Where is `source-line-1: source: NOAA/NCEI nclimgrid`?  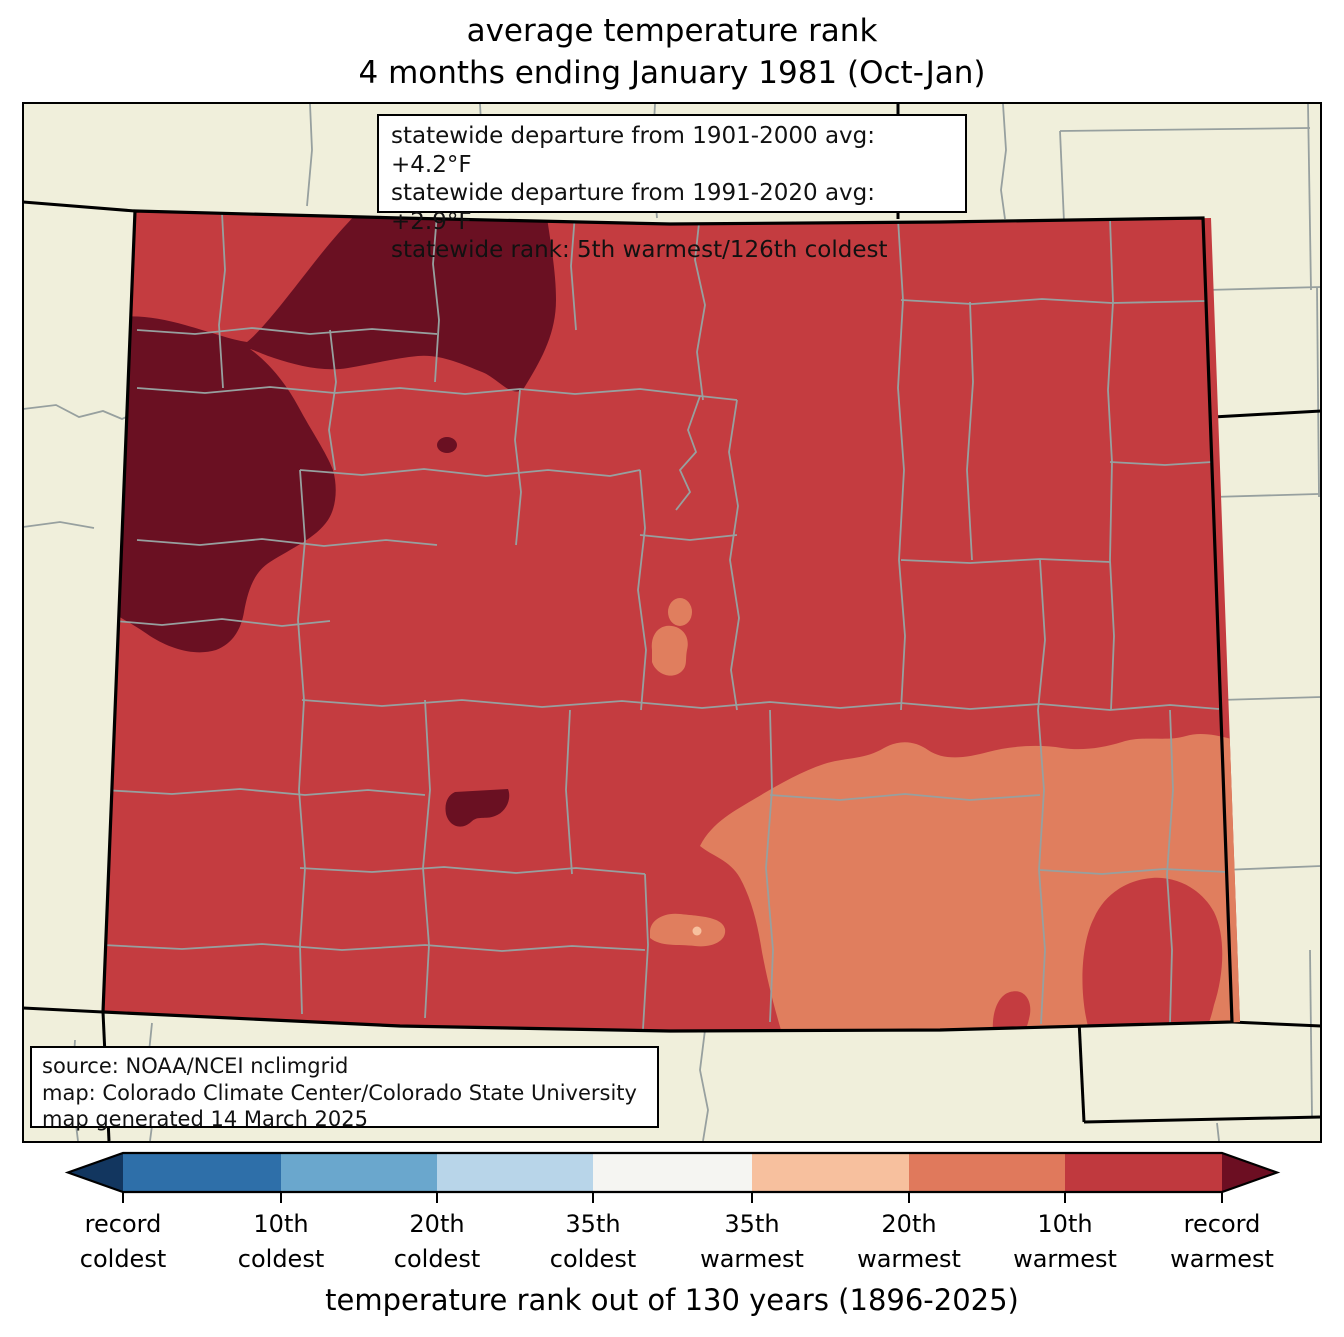 source-line-1: source: NOAA/NCEI nclimgrid is located at coordinates (195, 1066).